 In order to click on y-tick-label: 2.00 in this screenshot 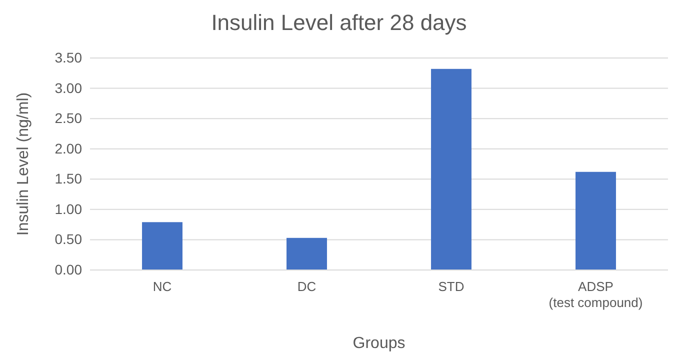, I will do `click(68, 148)`.